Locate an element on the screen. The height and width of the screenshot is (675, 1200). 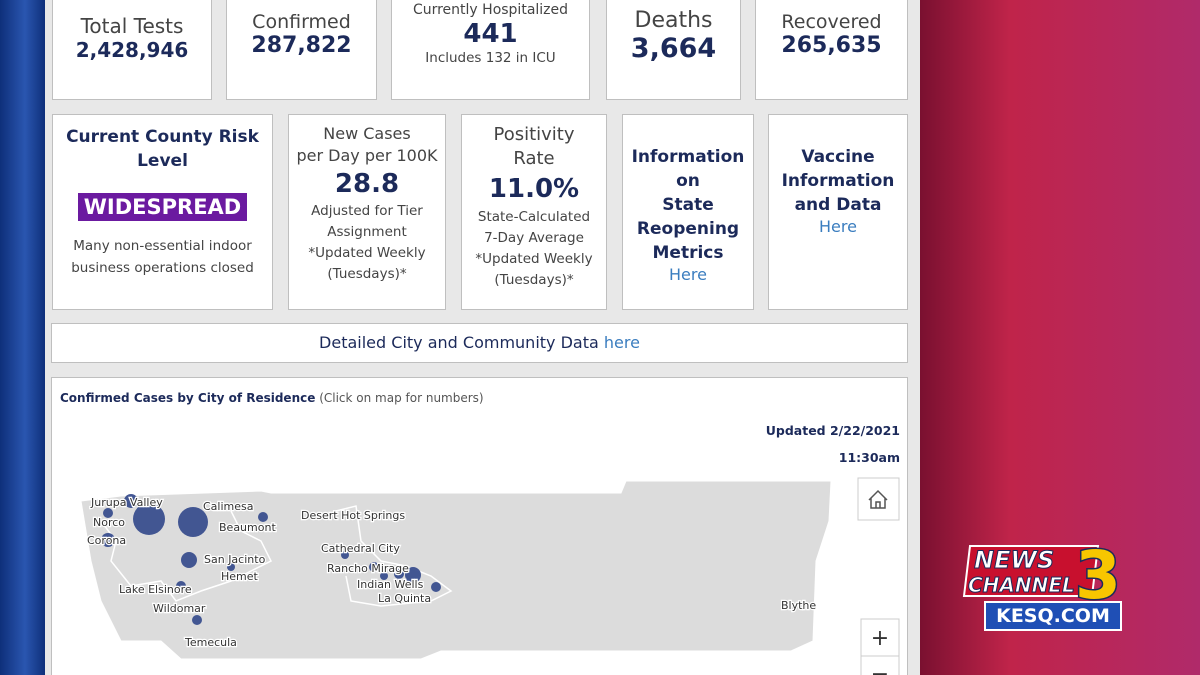
card-title: State is located at coordinates (688, 205).